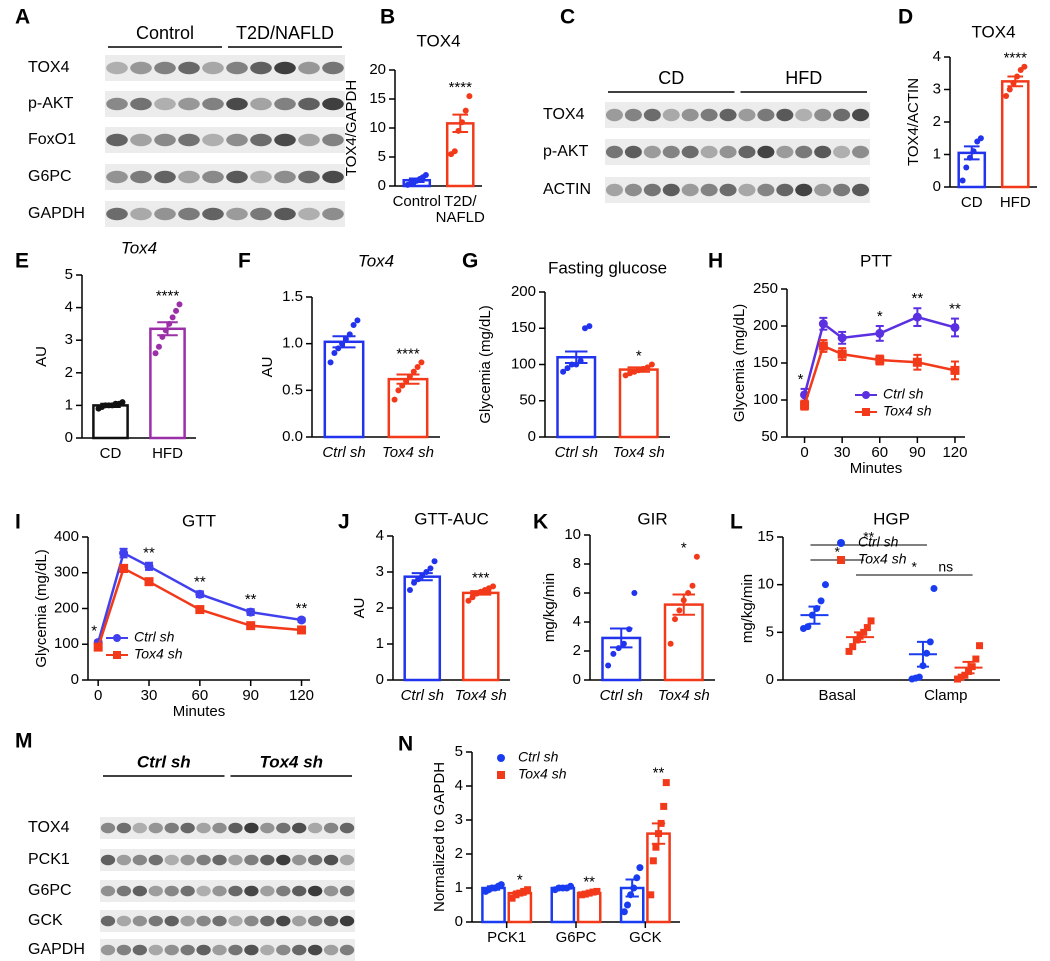 The image size is (1050, 961). I want to click on significance: **, so click(659, 773).